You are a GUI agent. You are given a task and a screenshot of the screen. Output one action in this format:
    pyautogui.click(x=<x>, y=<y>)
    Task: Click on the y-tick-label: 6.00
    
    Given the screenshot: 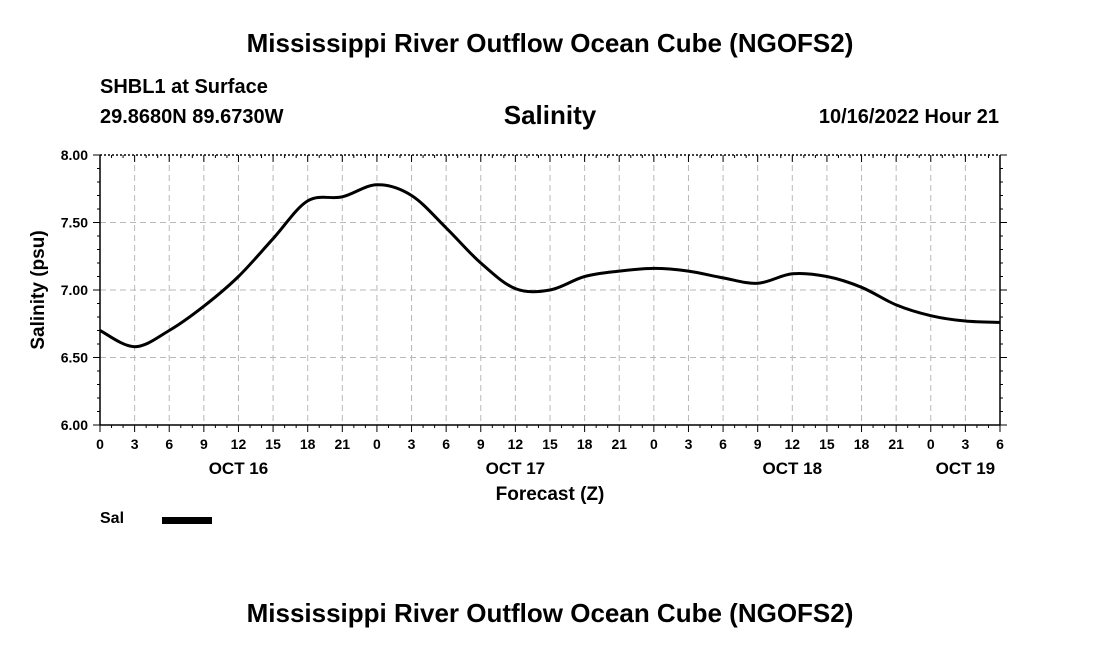 What is the action you would take?
    pyautogui.click(x=74, y=425)
    